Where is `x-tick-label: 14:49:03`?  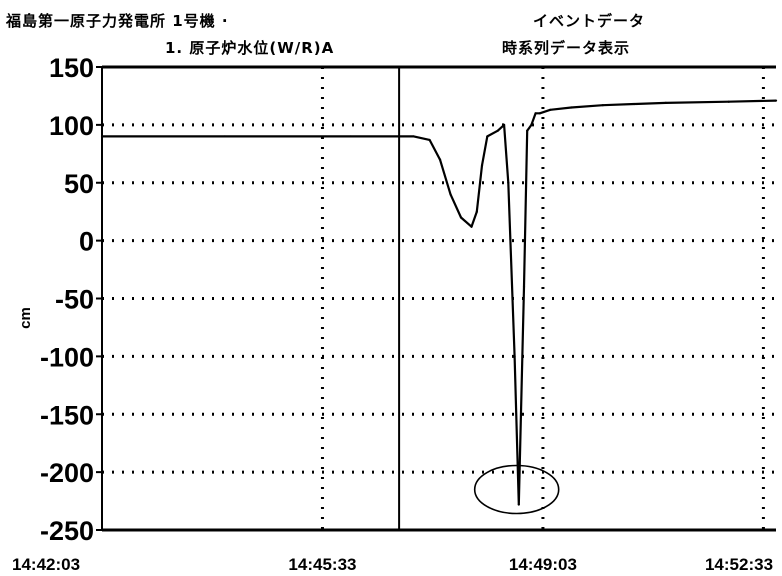 x-tick-label: 14:49:03 is located at coordinates (543, 564).